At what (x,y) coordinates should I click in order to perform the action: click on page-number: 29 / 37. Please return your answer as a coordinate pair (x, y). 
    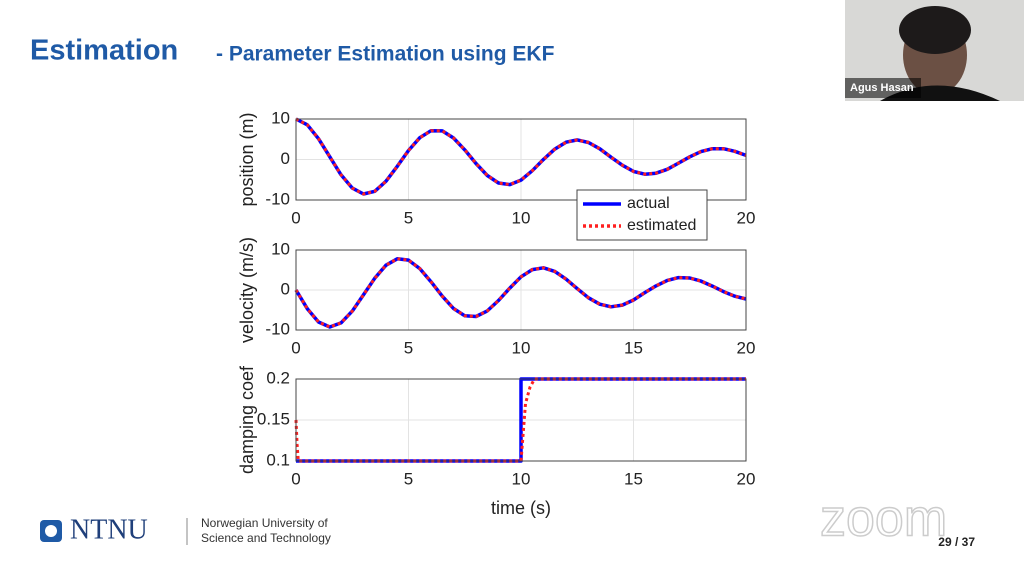
    Looking at the image, I should click on (956, 542).